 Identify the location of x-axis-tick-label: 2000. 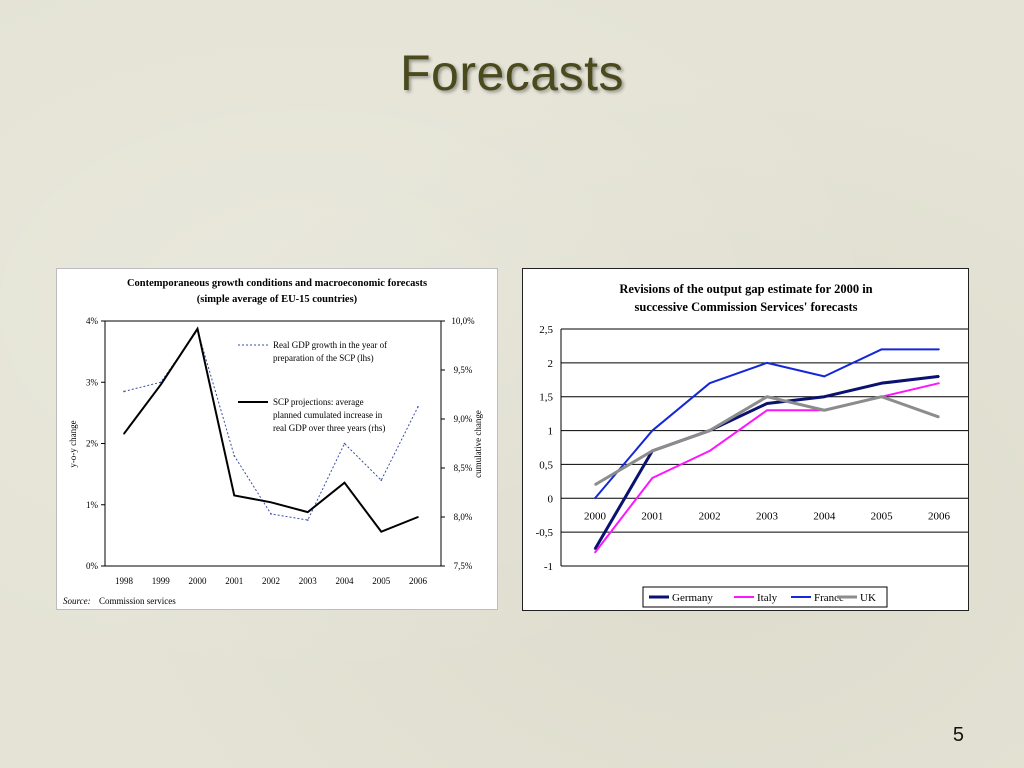
(595, 516).